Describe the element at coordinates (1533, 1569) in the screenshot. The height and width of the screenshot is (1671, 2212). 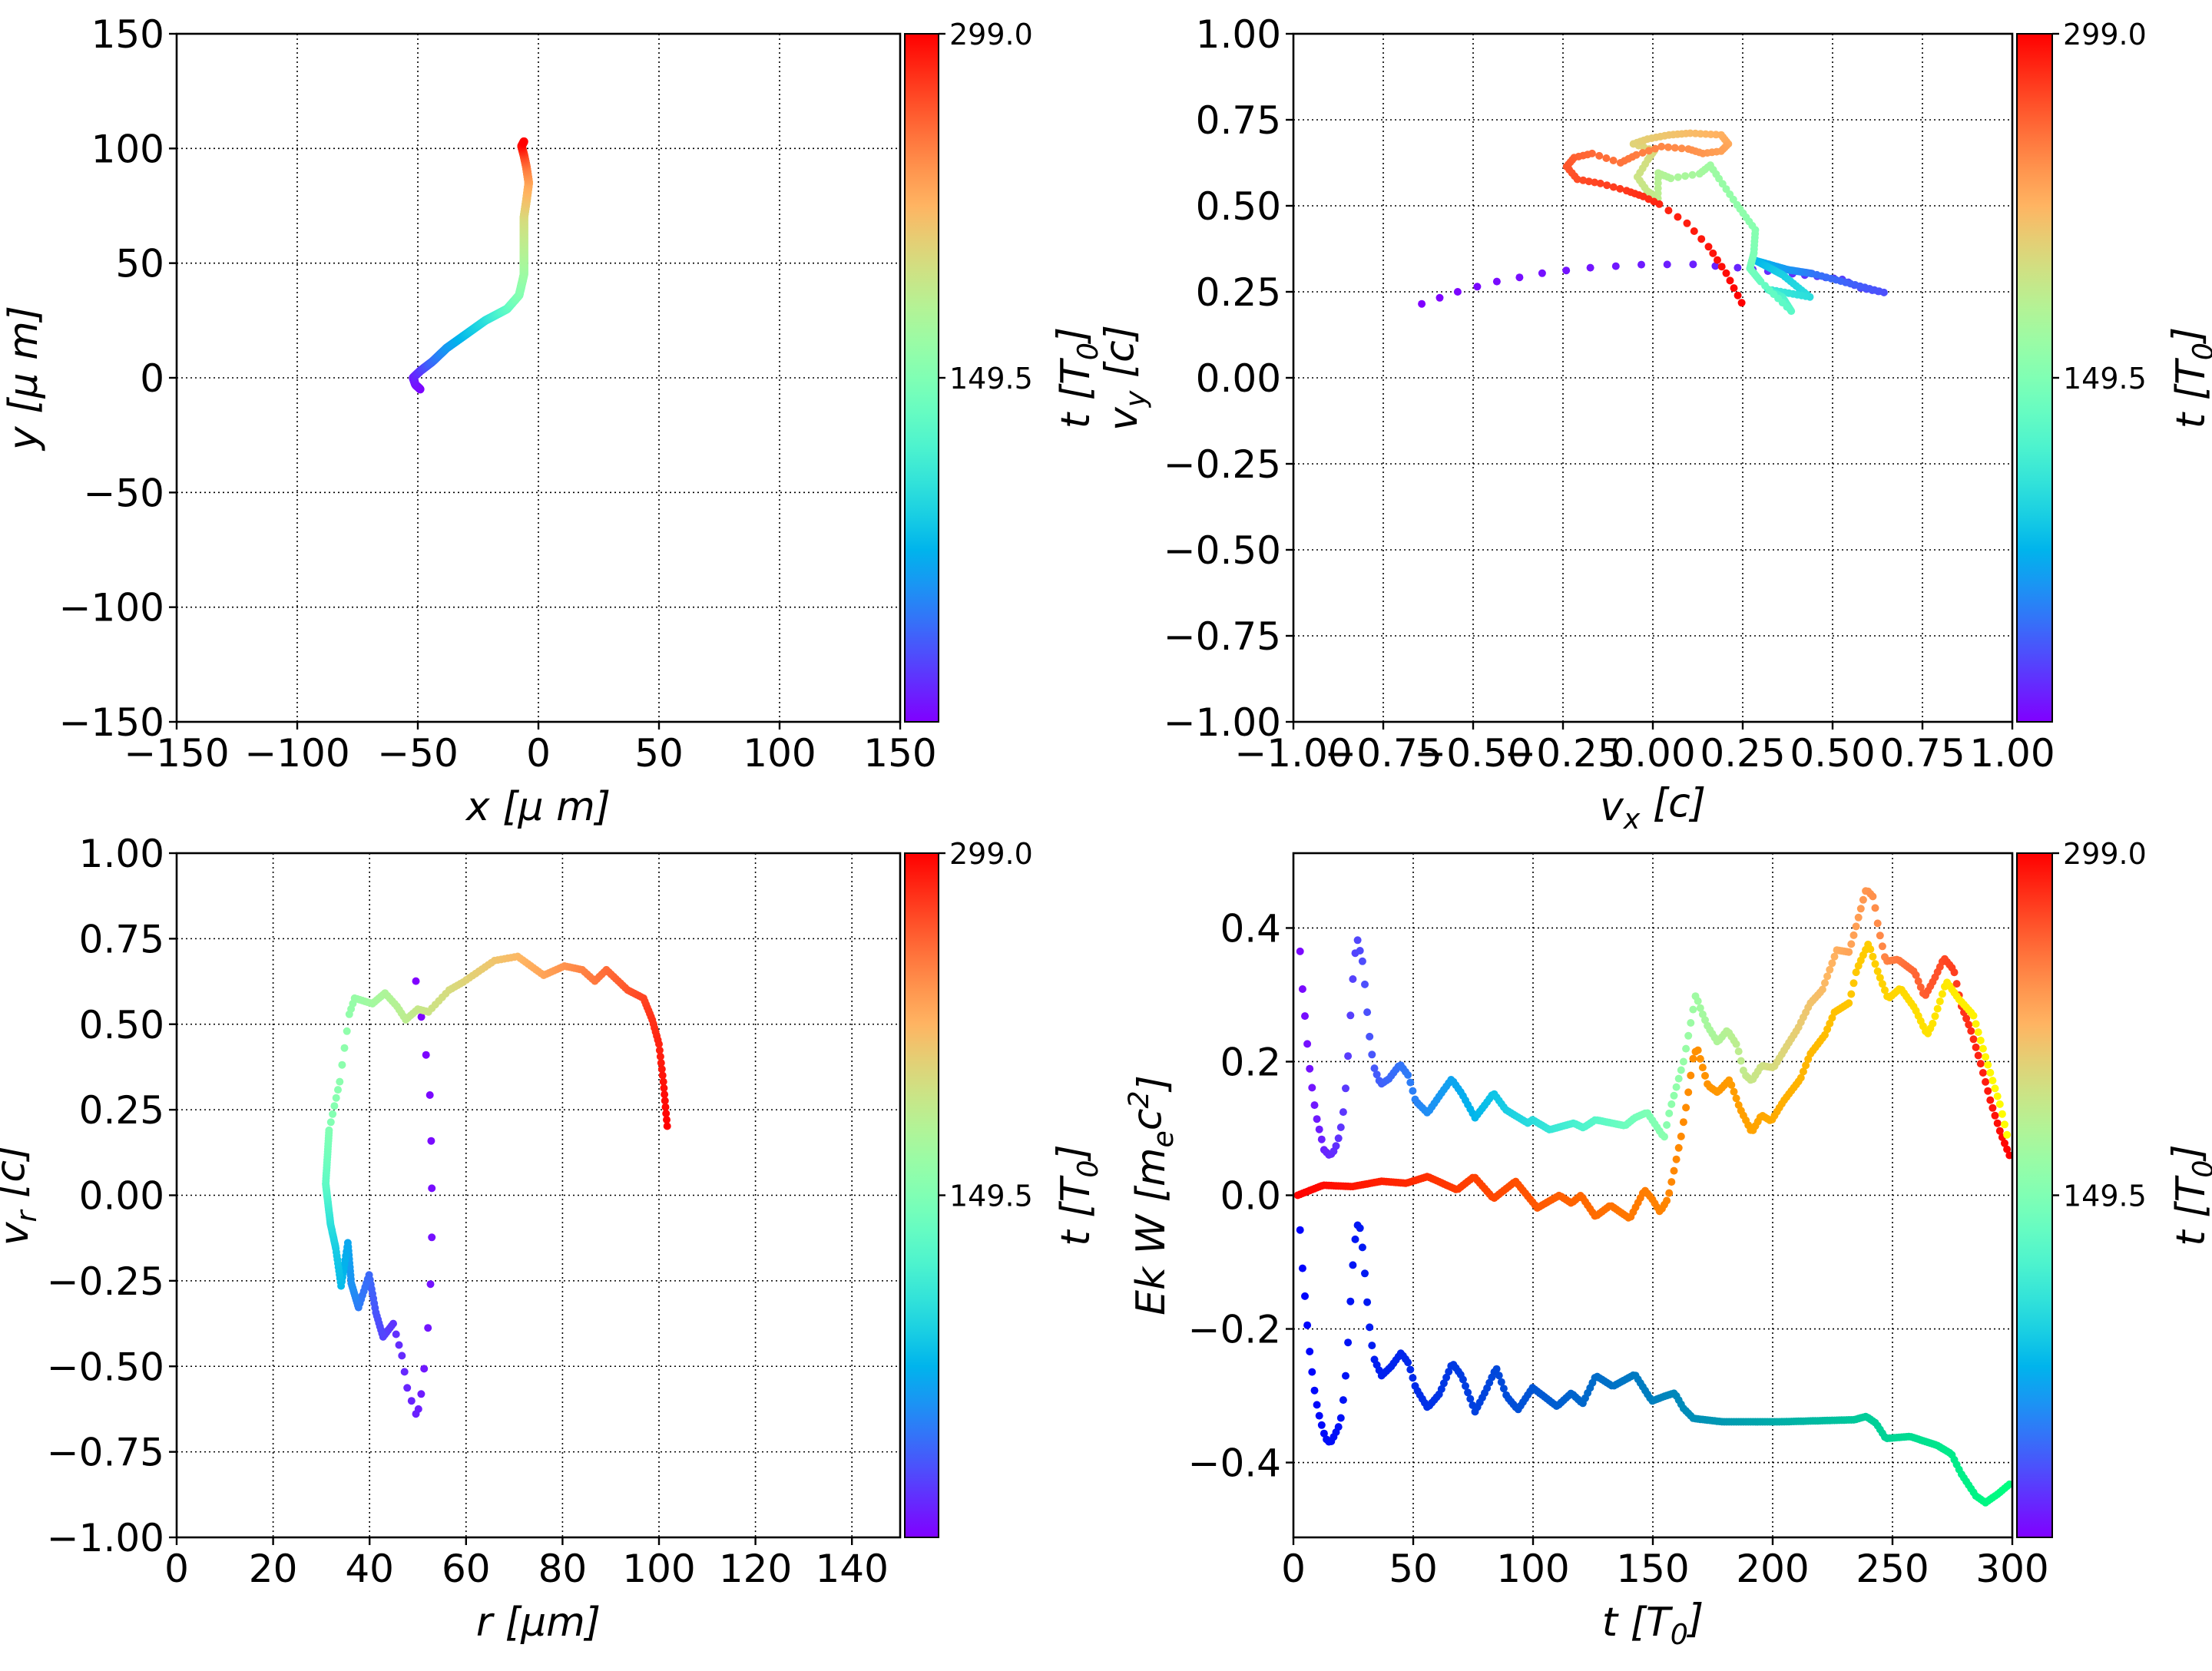
I see `x-tick-label: 100` at that location.